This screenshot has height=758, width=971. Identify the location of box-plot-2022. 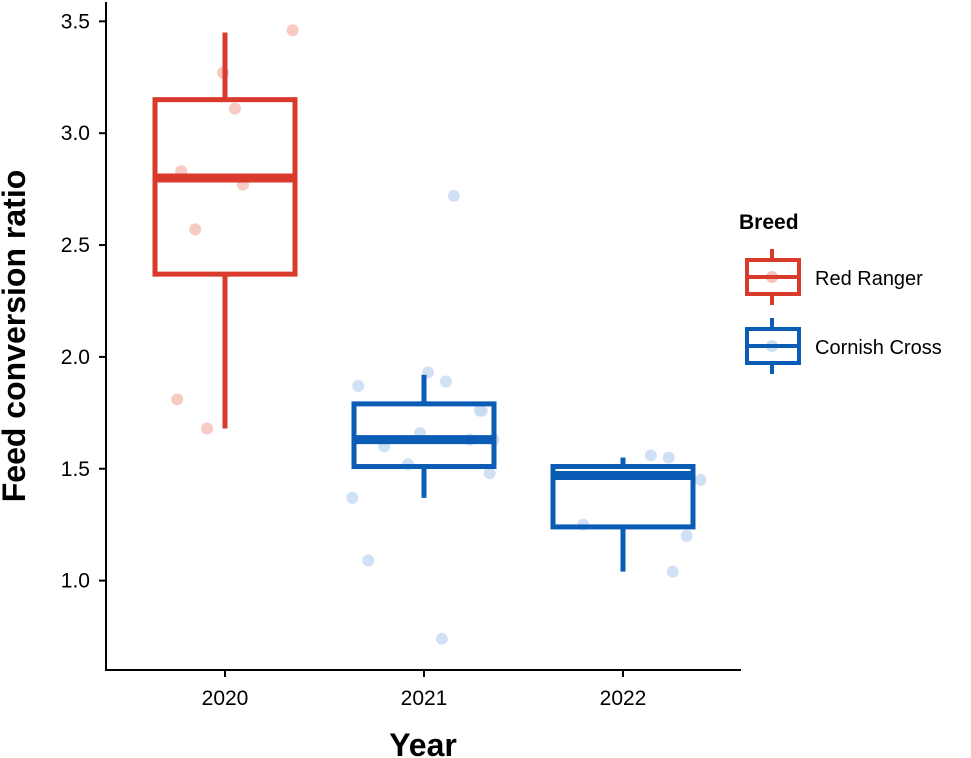
(623, 514).